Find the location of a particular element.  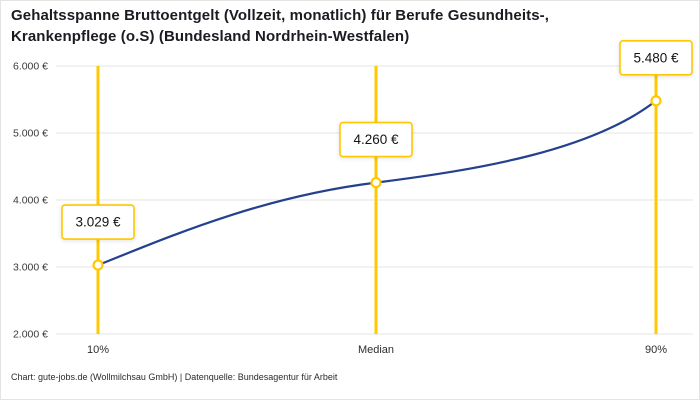

value-label: 4.260 € is located at coordinates (376, 139).